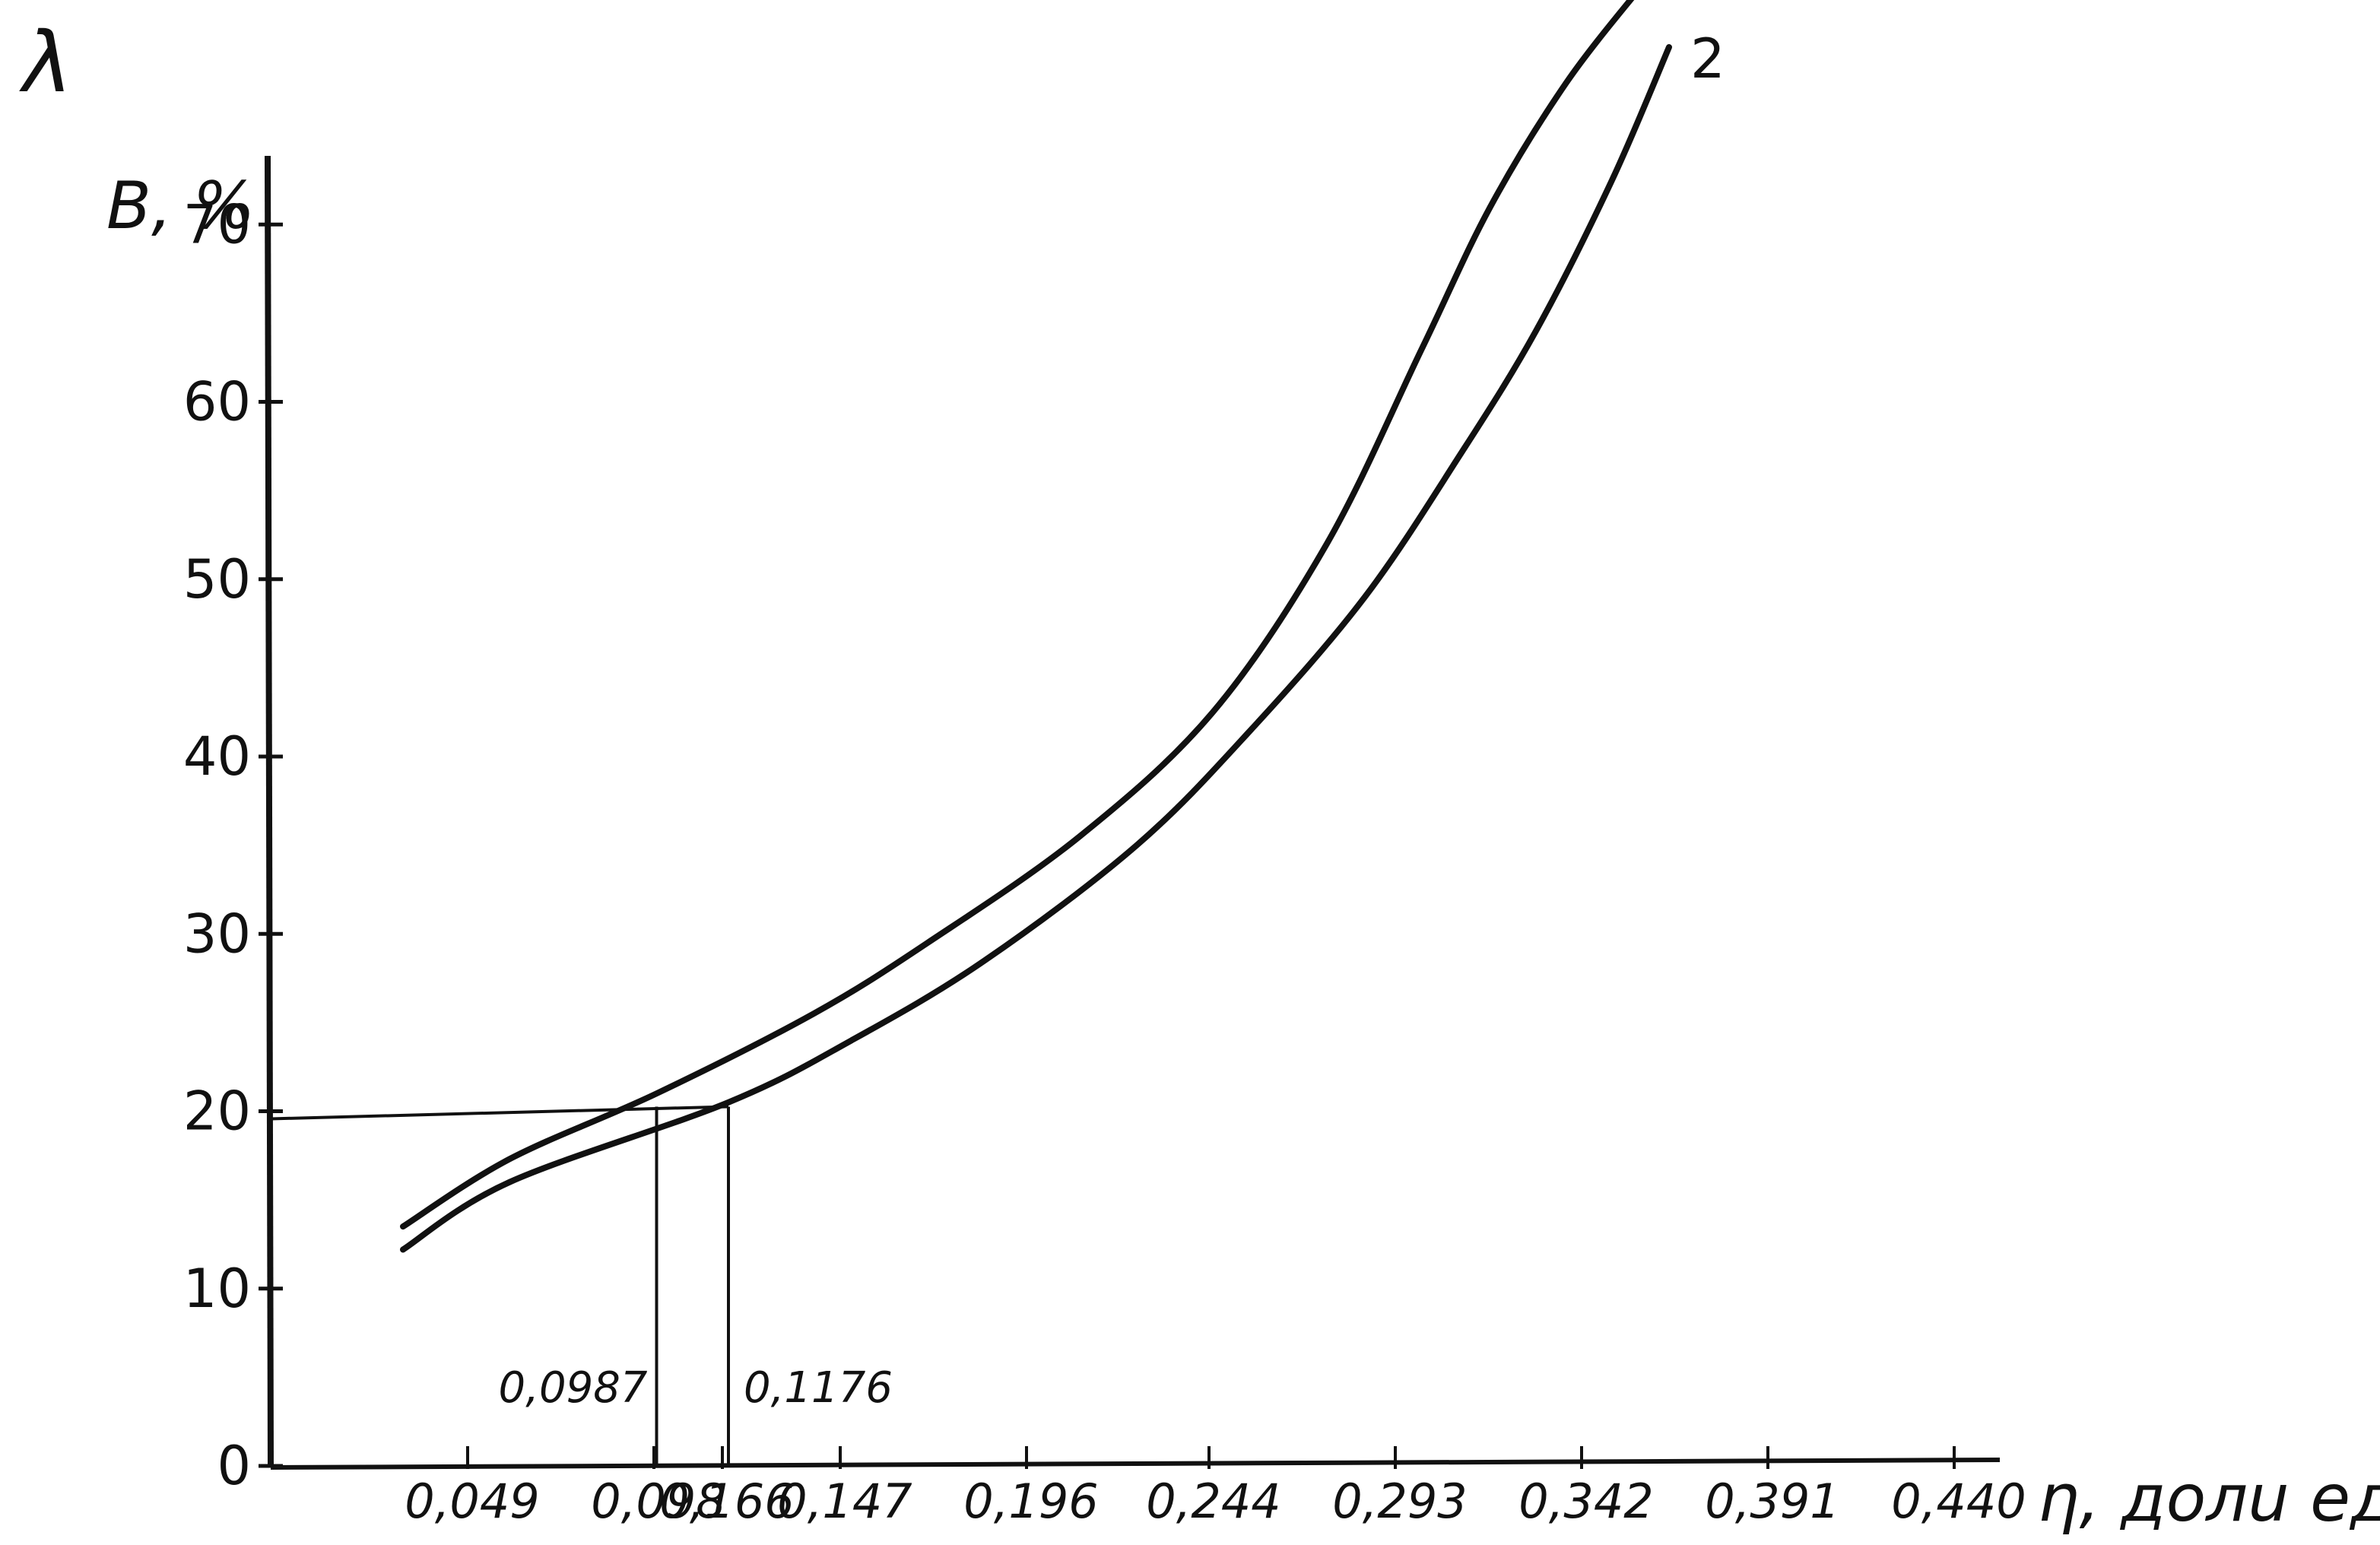 This screenshot has width=2380, height=1545. What do you see at coordinates (1031, 1501) in the screenshot?
I see `x-tick-label: 0,196` at bounding box center [1031, 1501].